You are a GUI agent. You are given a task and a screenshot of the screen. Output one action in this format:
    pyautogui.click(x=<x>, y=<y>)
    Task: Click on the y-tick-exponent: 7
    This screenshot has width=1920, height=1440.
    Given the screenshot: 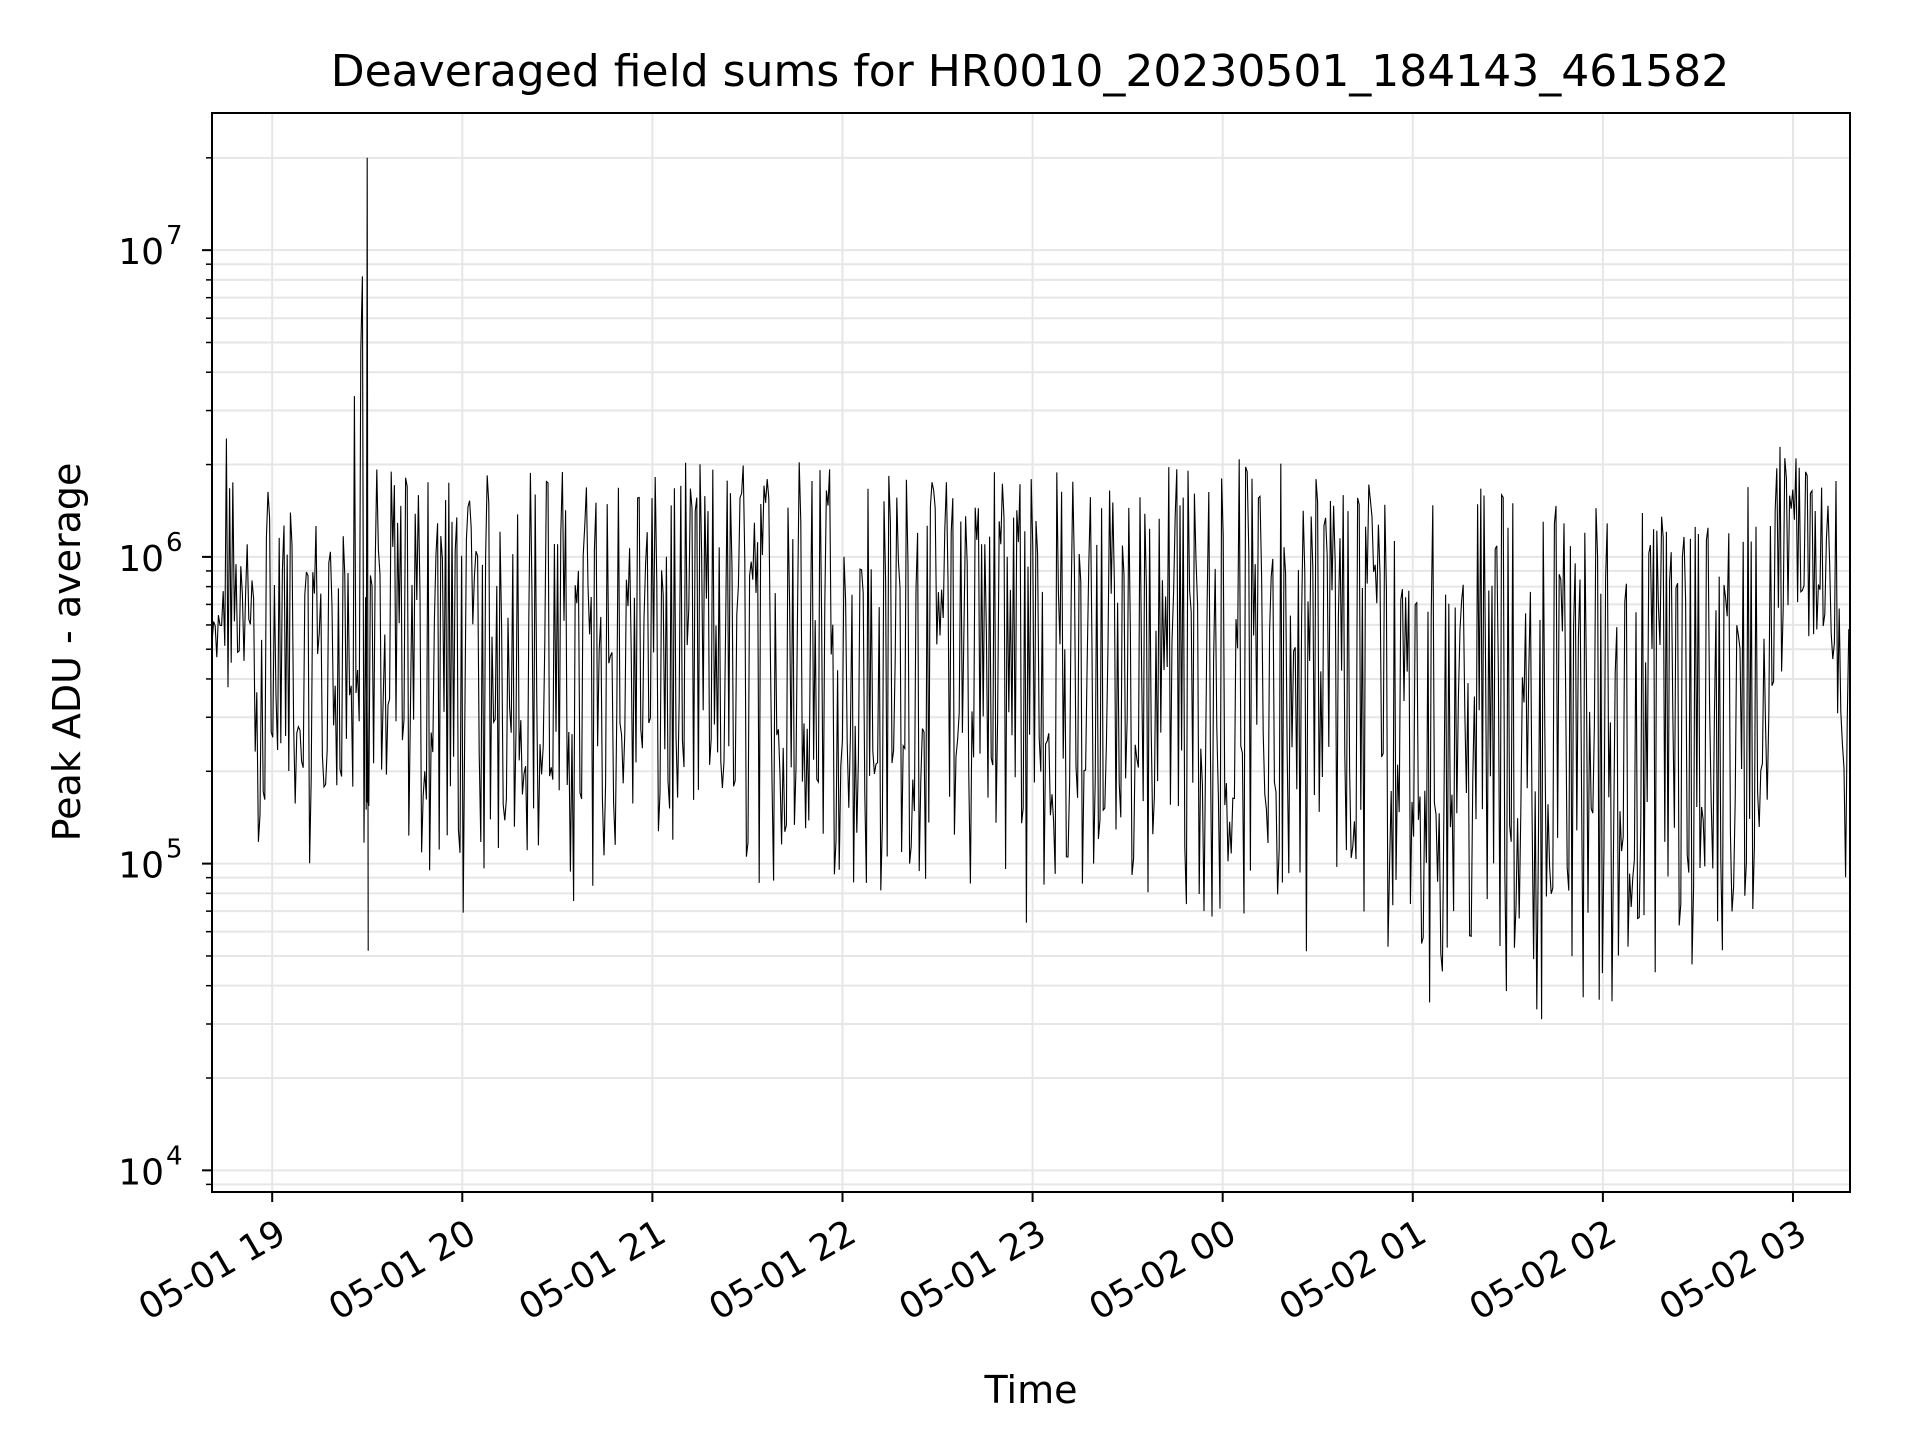 What is the action you would take?
    pyautogui.click(x=174, y=236)
    